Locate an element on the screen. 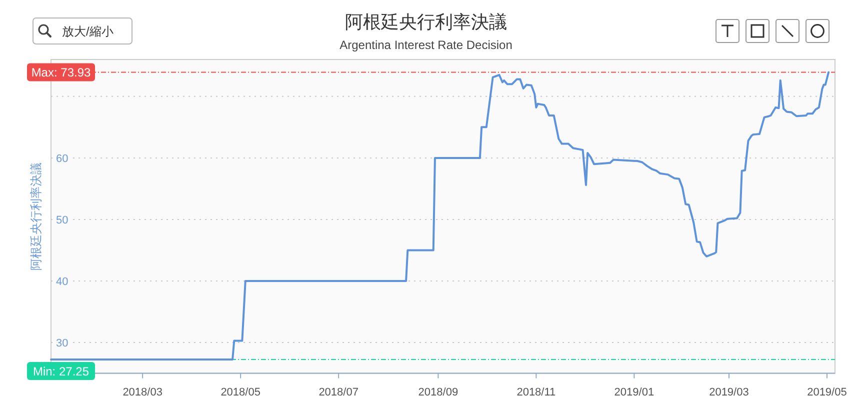 The height and width of the screenshot is (410, 852). y-tick-label: 30 is located at coordinates (62, 343).